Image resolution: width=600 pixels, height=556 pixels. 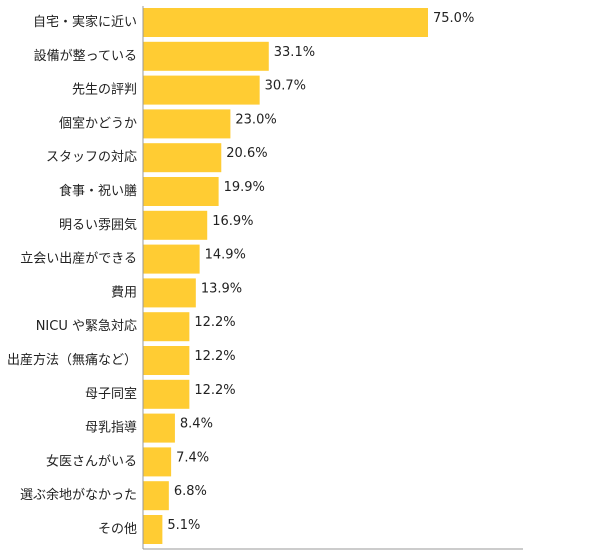 I want to click on value-label: 14.9%, so click(x=225, y=255).